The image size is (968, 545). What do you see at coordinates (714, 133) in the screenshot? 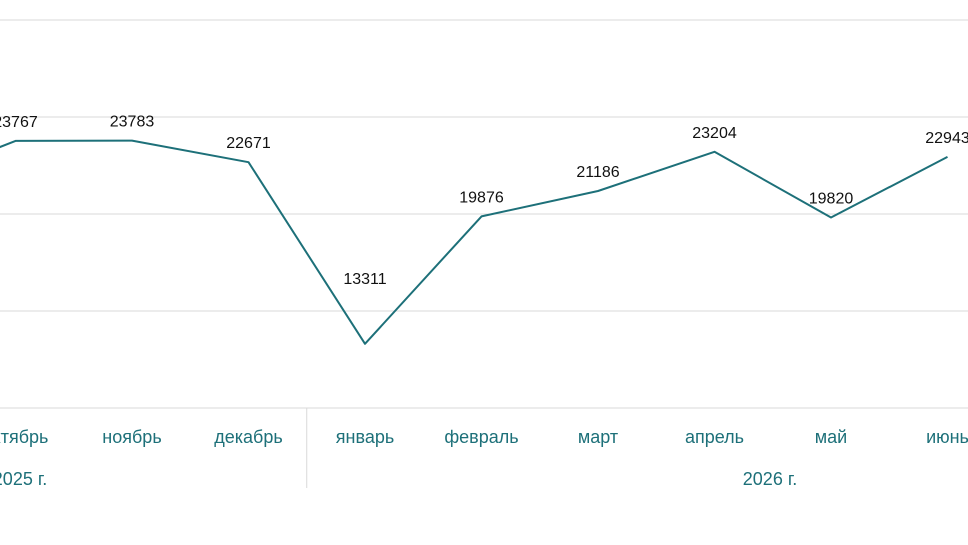
I see `data-label: 23204` at bounding box center [714, 133].